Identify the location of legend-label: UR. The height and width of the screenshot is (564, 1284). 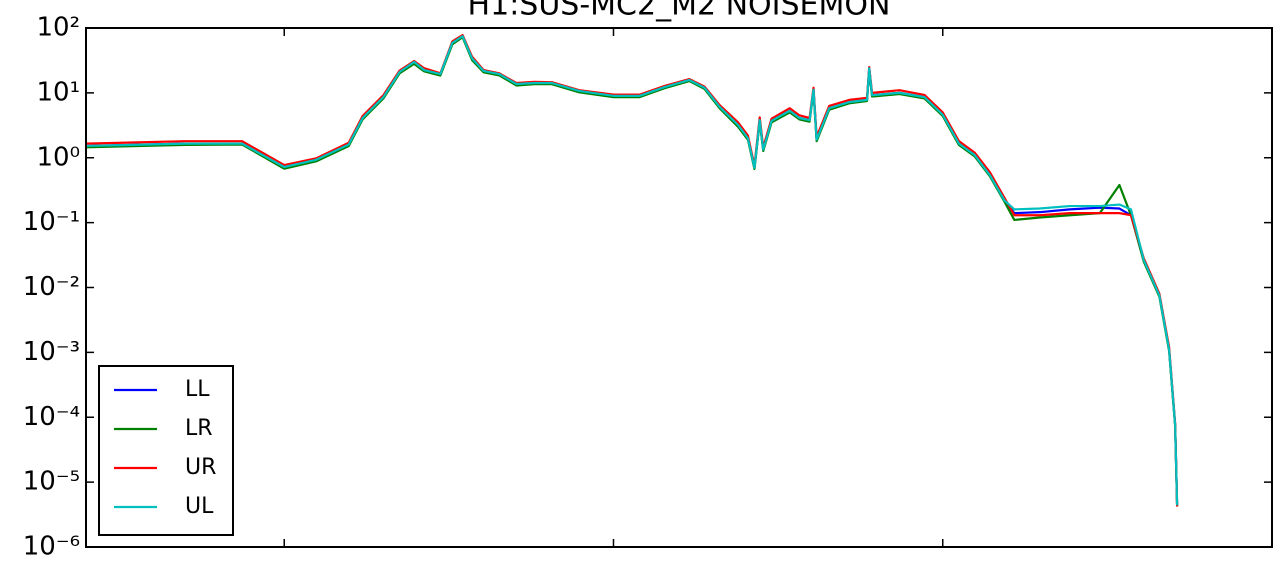
(200, 467).